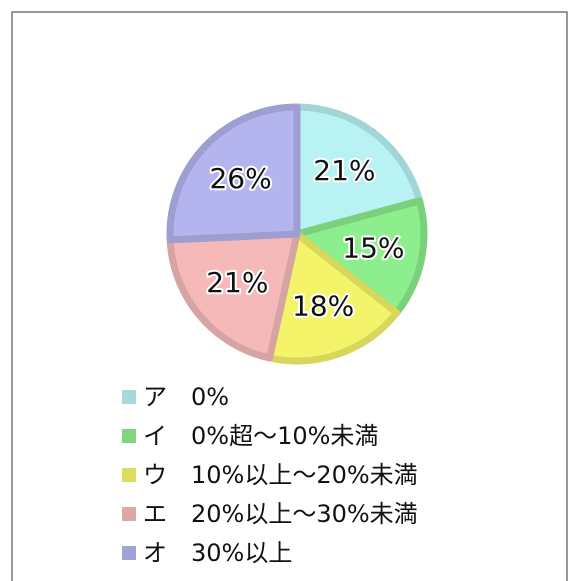  Describe the element at coordinates (186, 397) in the screenshot. I see `legend-label: ア 0%` at that location.